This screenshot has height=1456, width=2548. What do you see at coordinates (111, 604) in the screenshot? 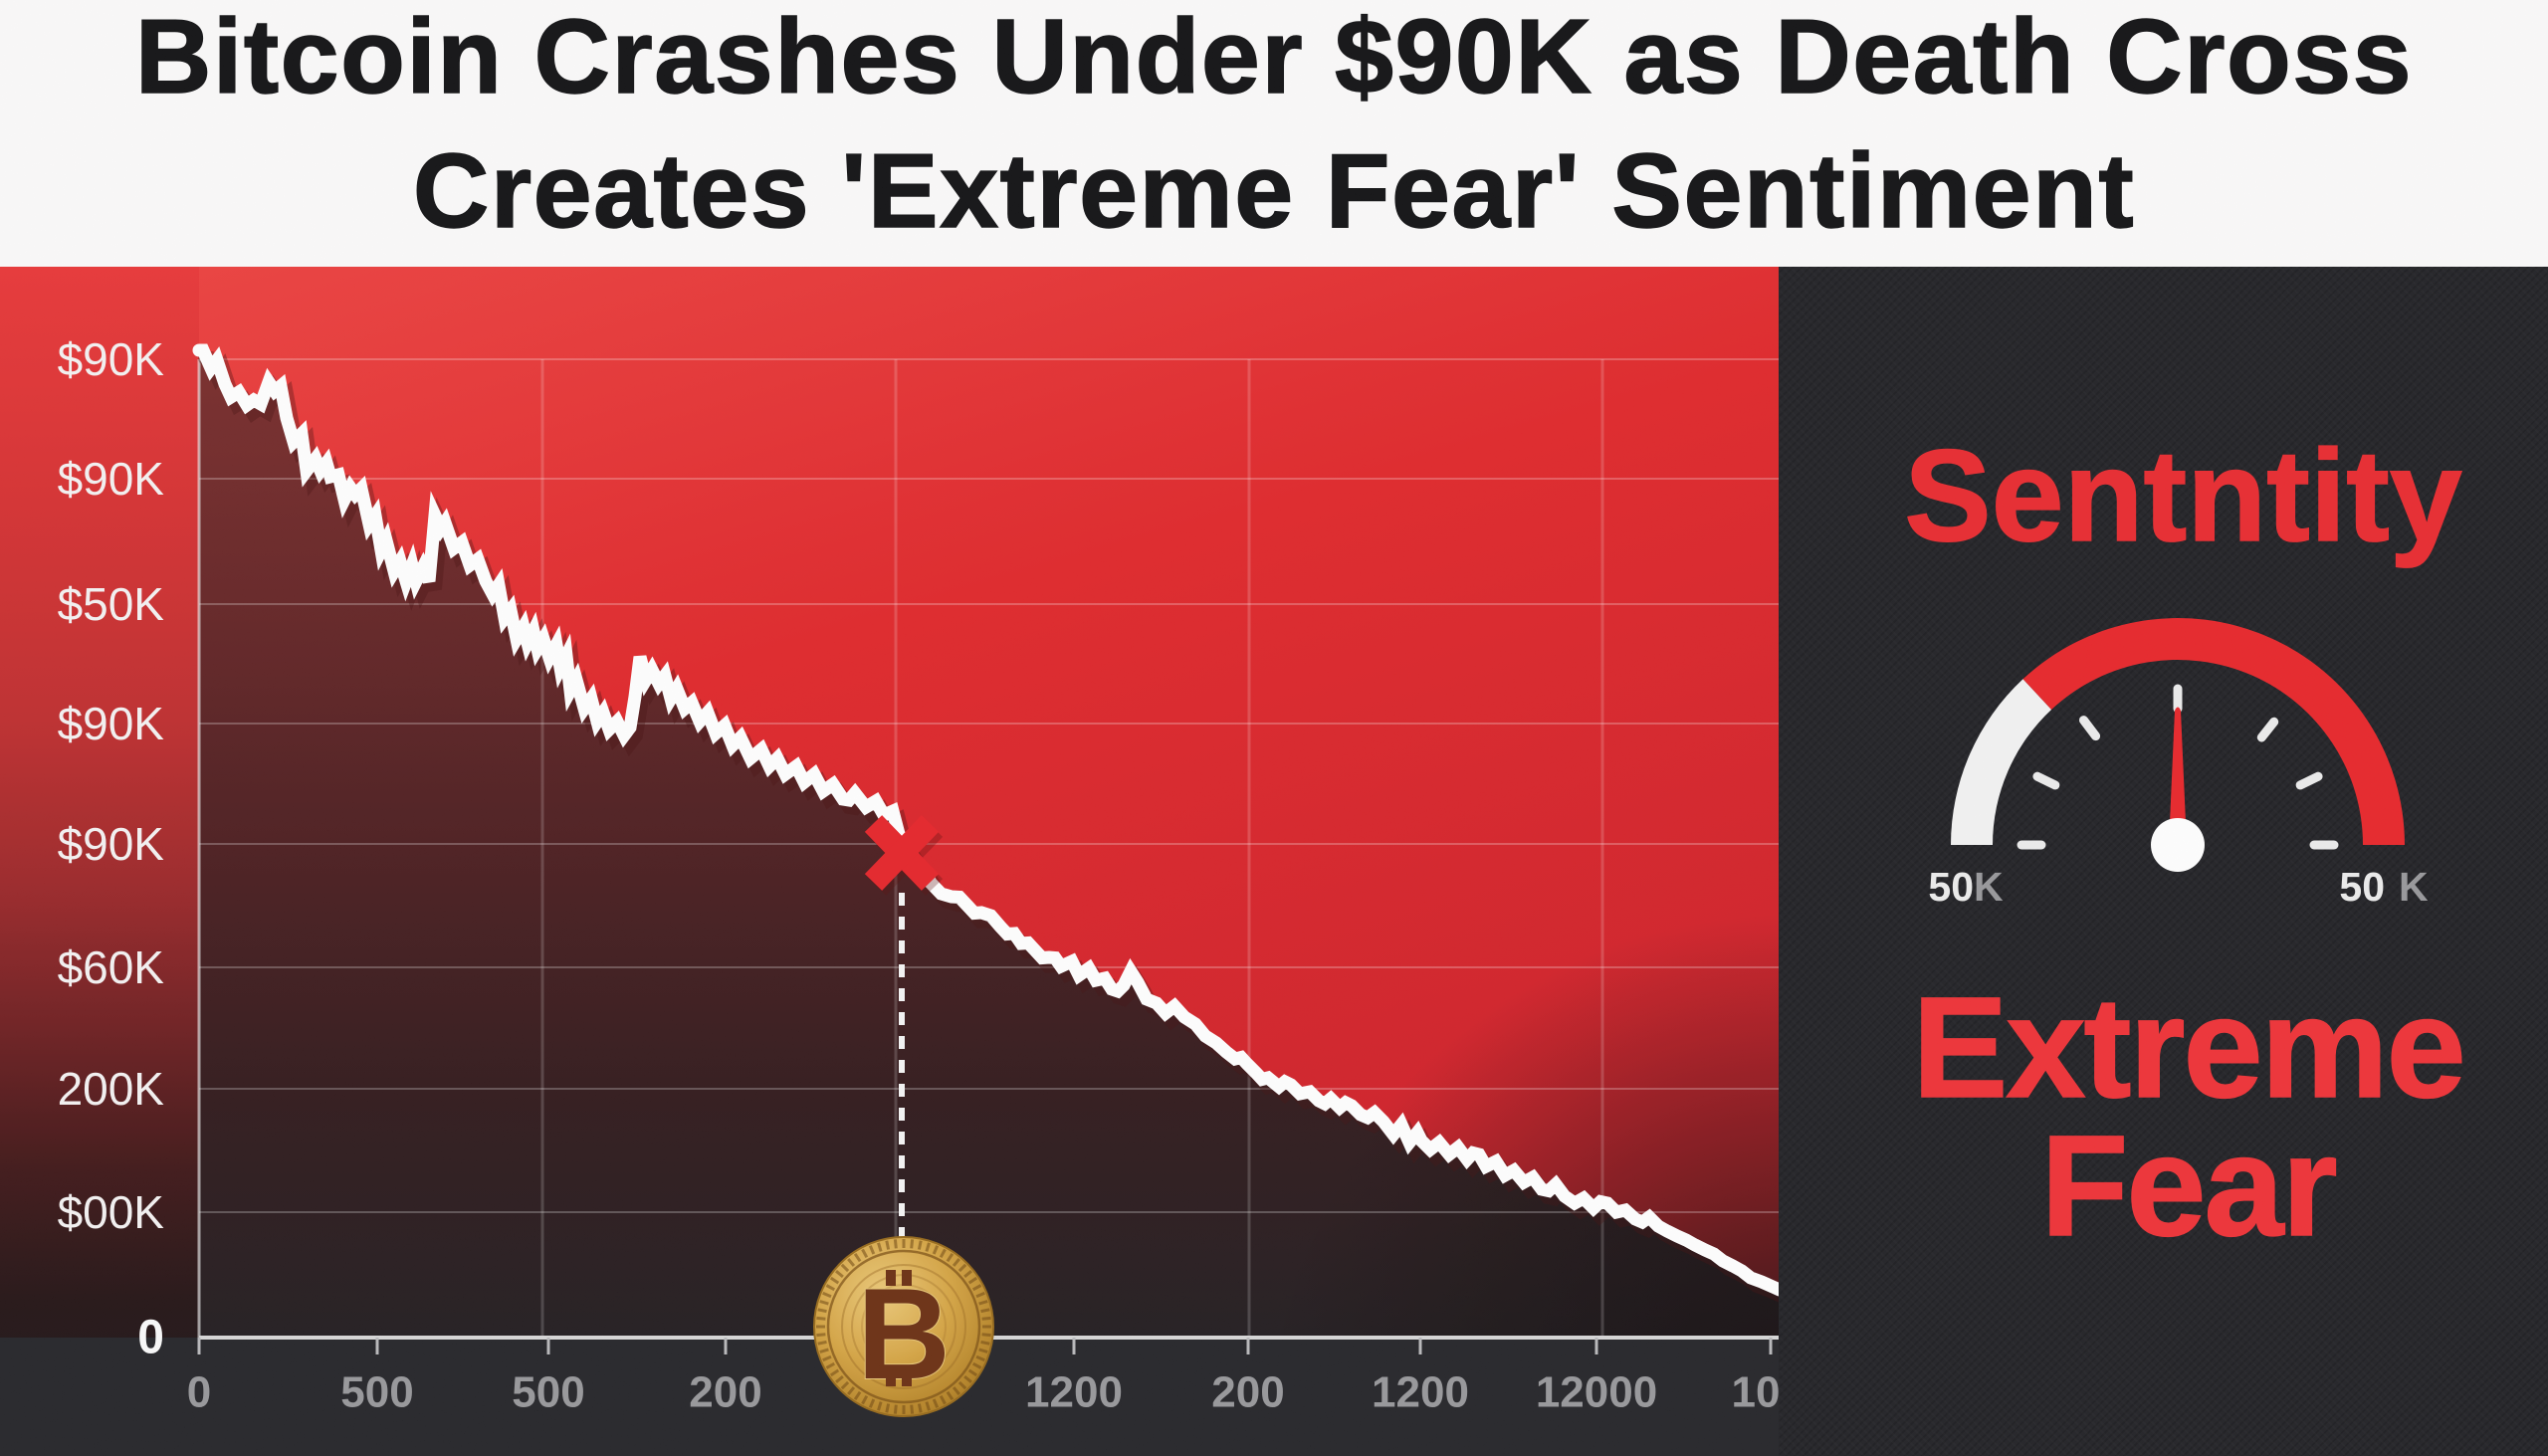
I see `svg-text: $50K` at bounding box center [111, 604].